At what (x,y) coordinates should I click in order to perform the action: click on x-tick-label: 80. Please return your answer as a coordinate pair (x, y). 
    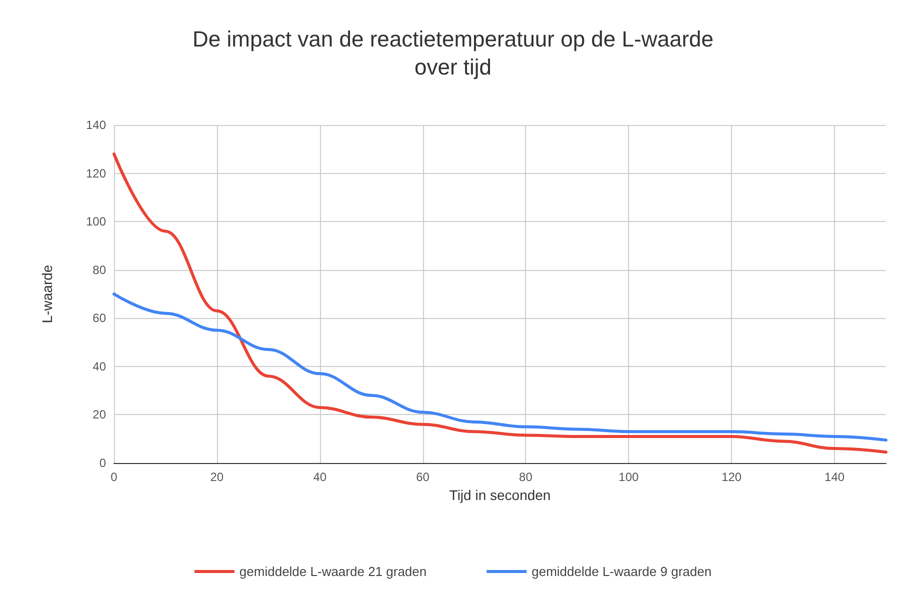
    Looking at the image, I should click on (526, 477).